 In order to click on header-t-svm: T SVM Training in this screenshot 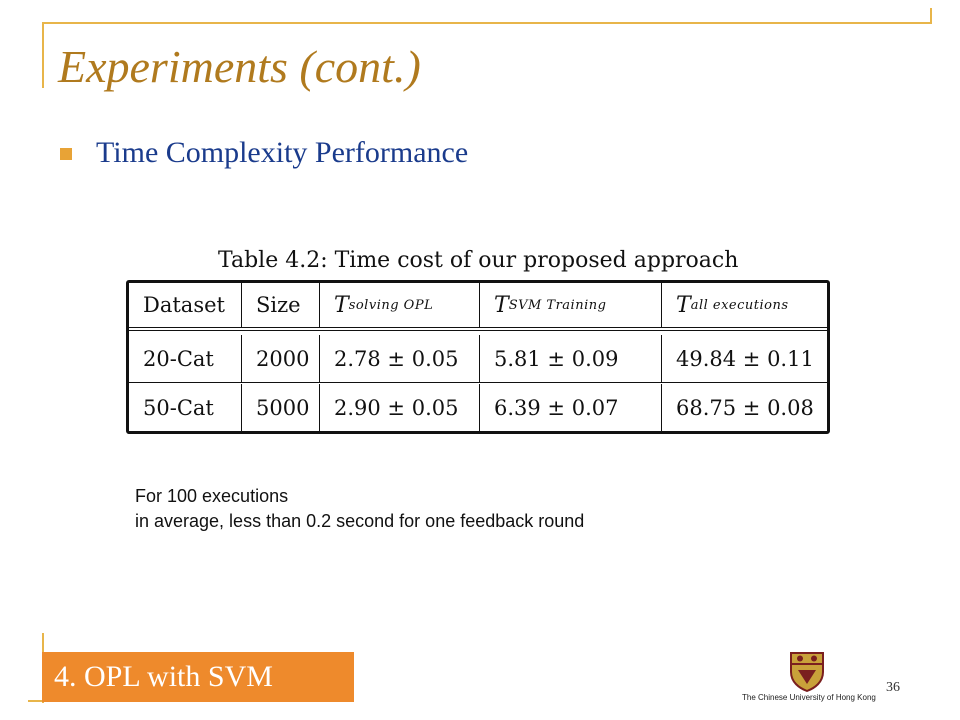, I will do `click(571, 305)`.